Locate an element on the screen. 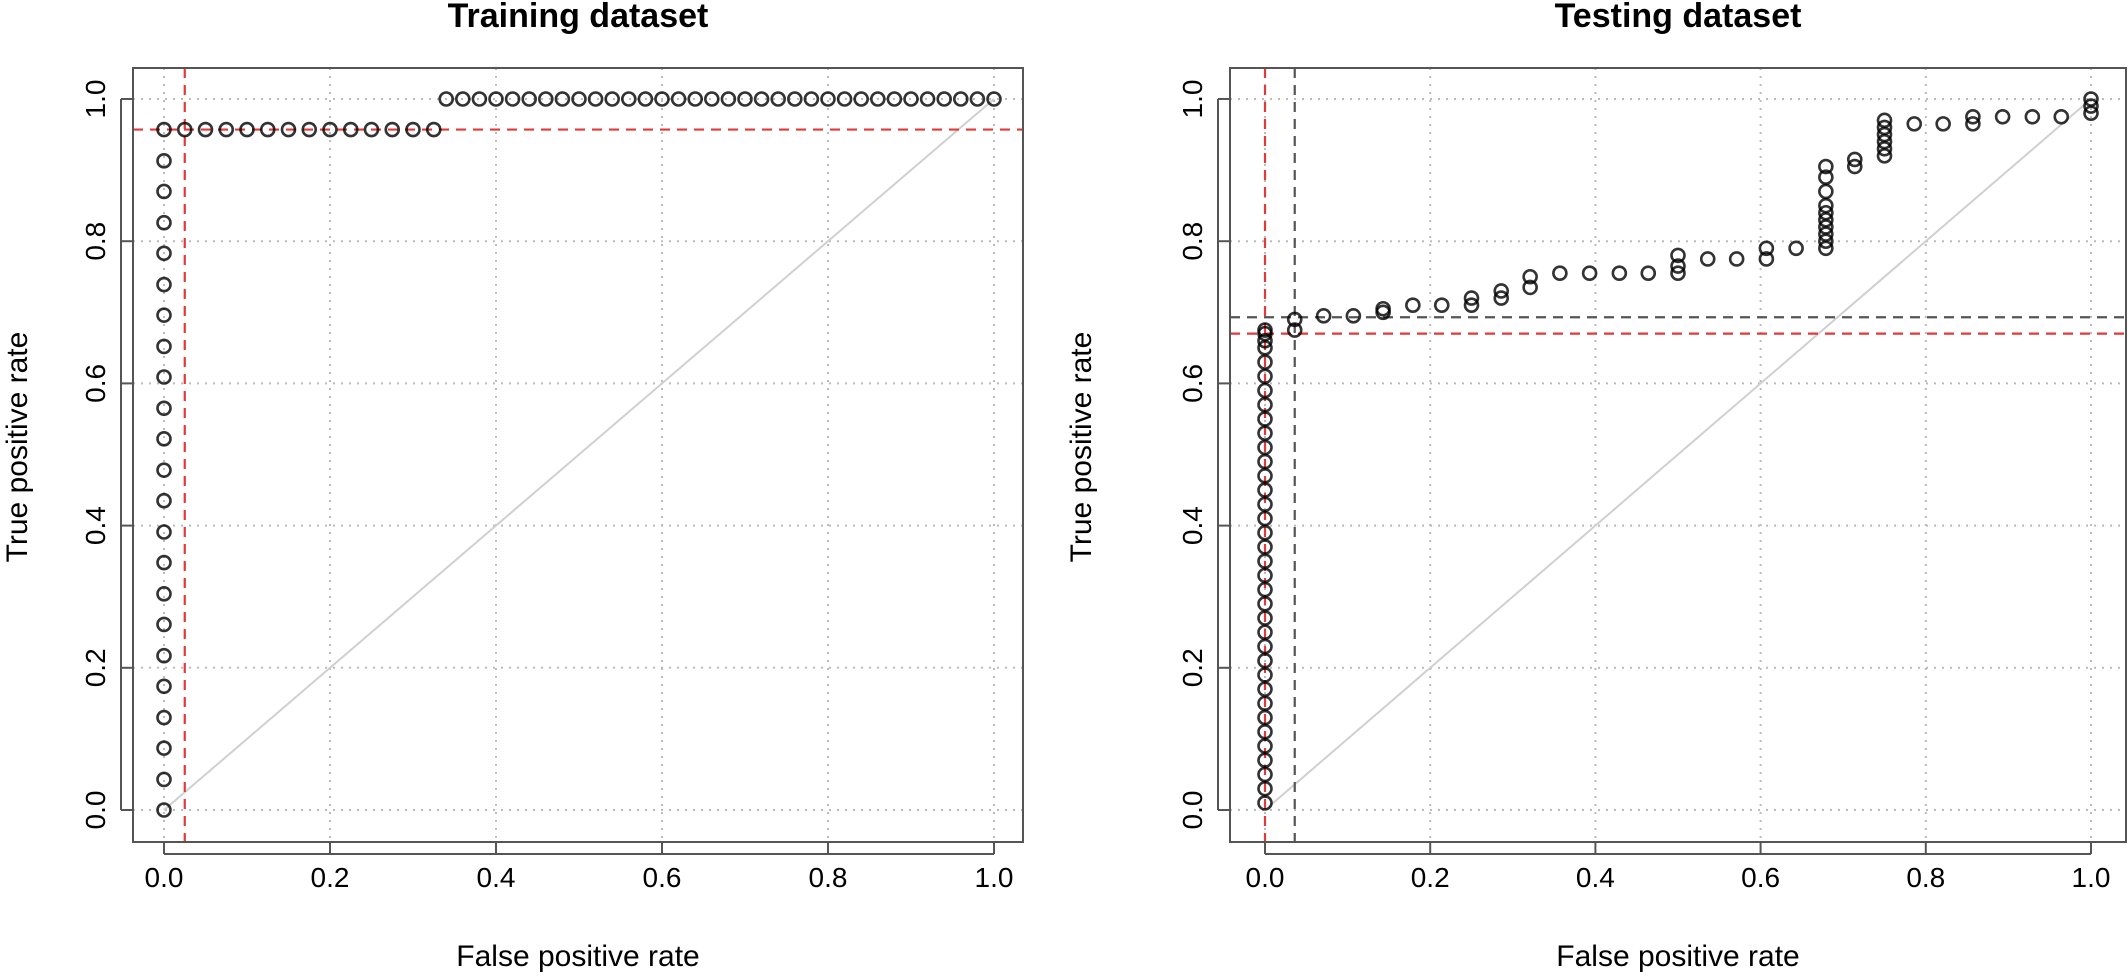  y-tick-label: 1.0 is located at coordinates (1192, 99).